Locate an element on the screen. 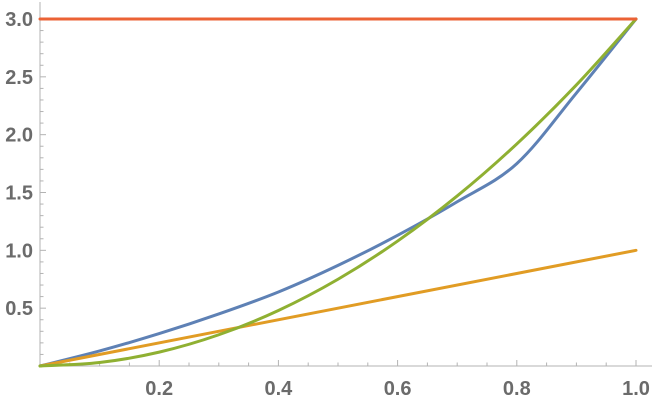  y-tick-label: 0.5 is located at coordinates (19, 309).